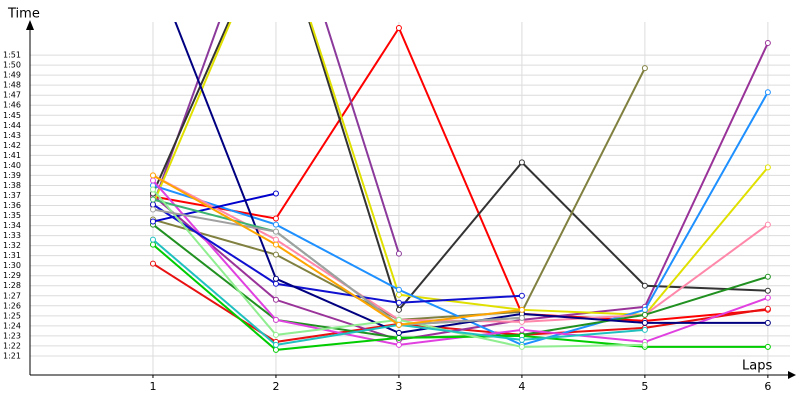 This screenshot has height=400, width=800. What do you see at coordinates (12, 225) in the screenshot?
I see `y-tick-label: 1:34` at bounding box center [12, 225].